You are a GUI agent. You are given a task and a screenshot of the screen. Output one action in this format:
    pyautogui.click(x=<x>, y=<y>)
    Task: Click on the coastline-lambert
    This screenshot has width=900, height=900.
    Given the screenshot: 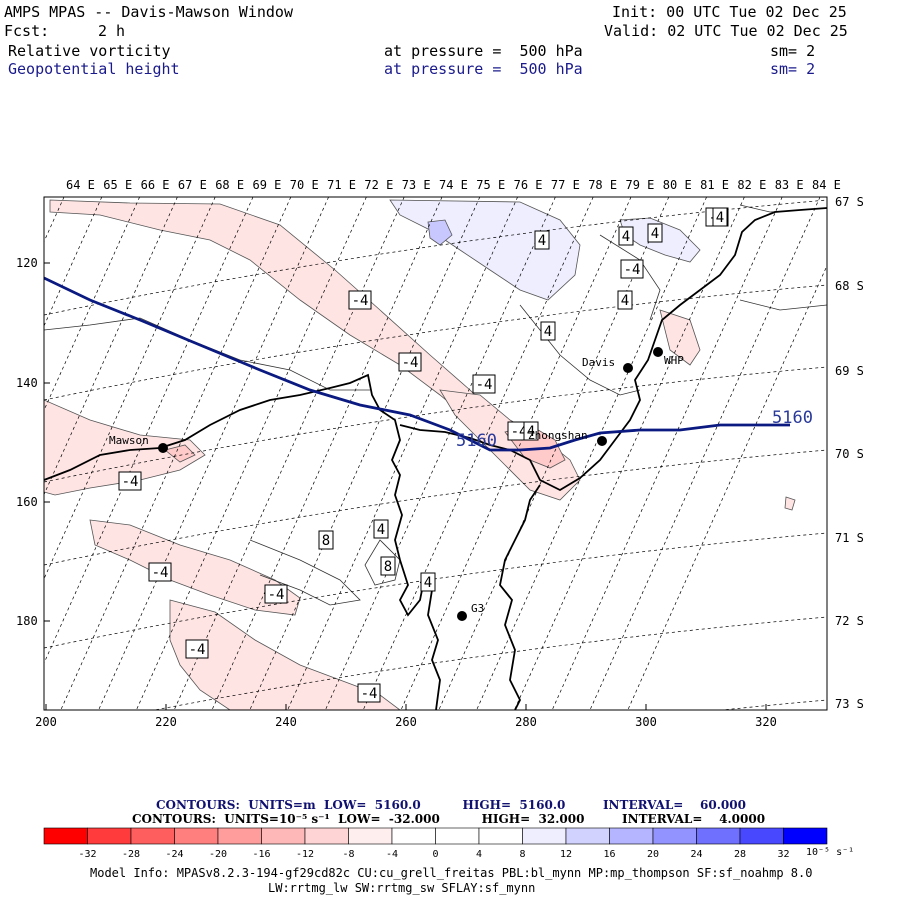 What is the action you would take?
    pyautogui.click(x=520, y=597)
    